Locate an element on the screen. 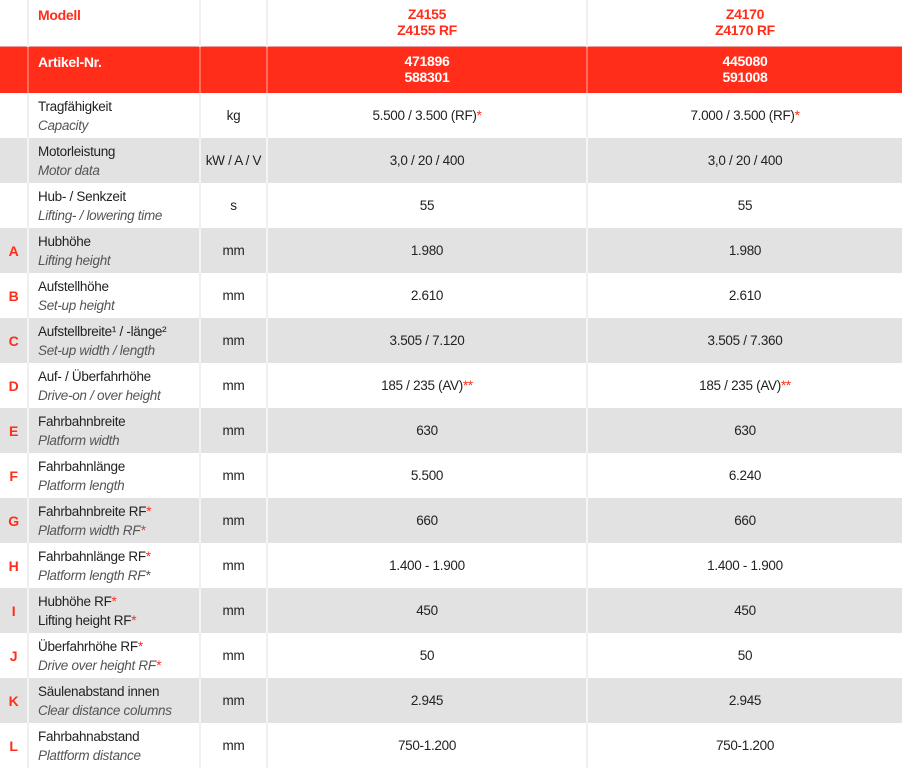 The image size is (902, 774). table-row: A Hubhöhe Lifting height mm 1.980 1.980 is located at coordinates (451, 250).